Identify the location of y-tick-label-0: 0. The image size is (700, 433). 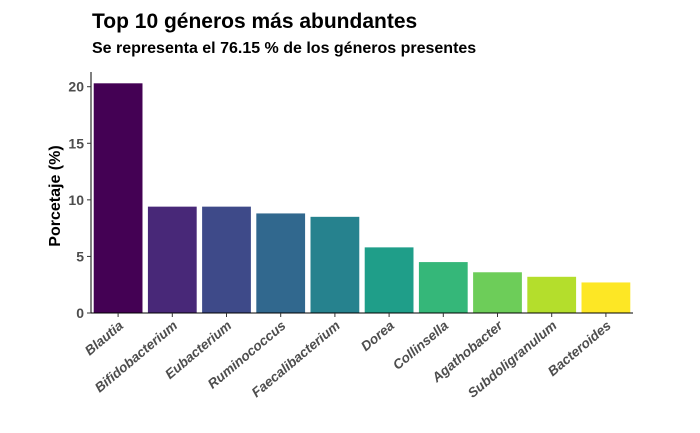
(80, 313).